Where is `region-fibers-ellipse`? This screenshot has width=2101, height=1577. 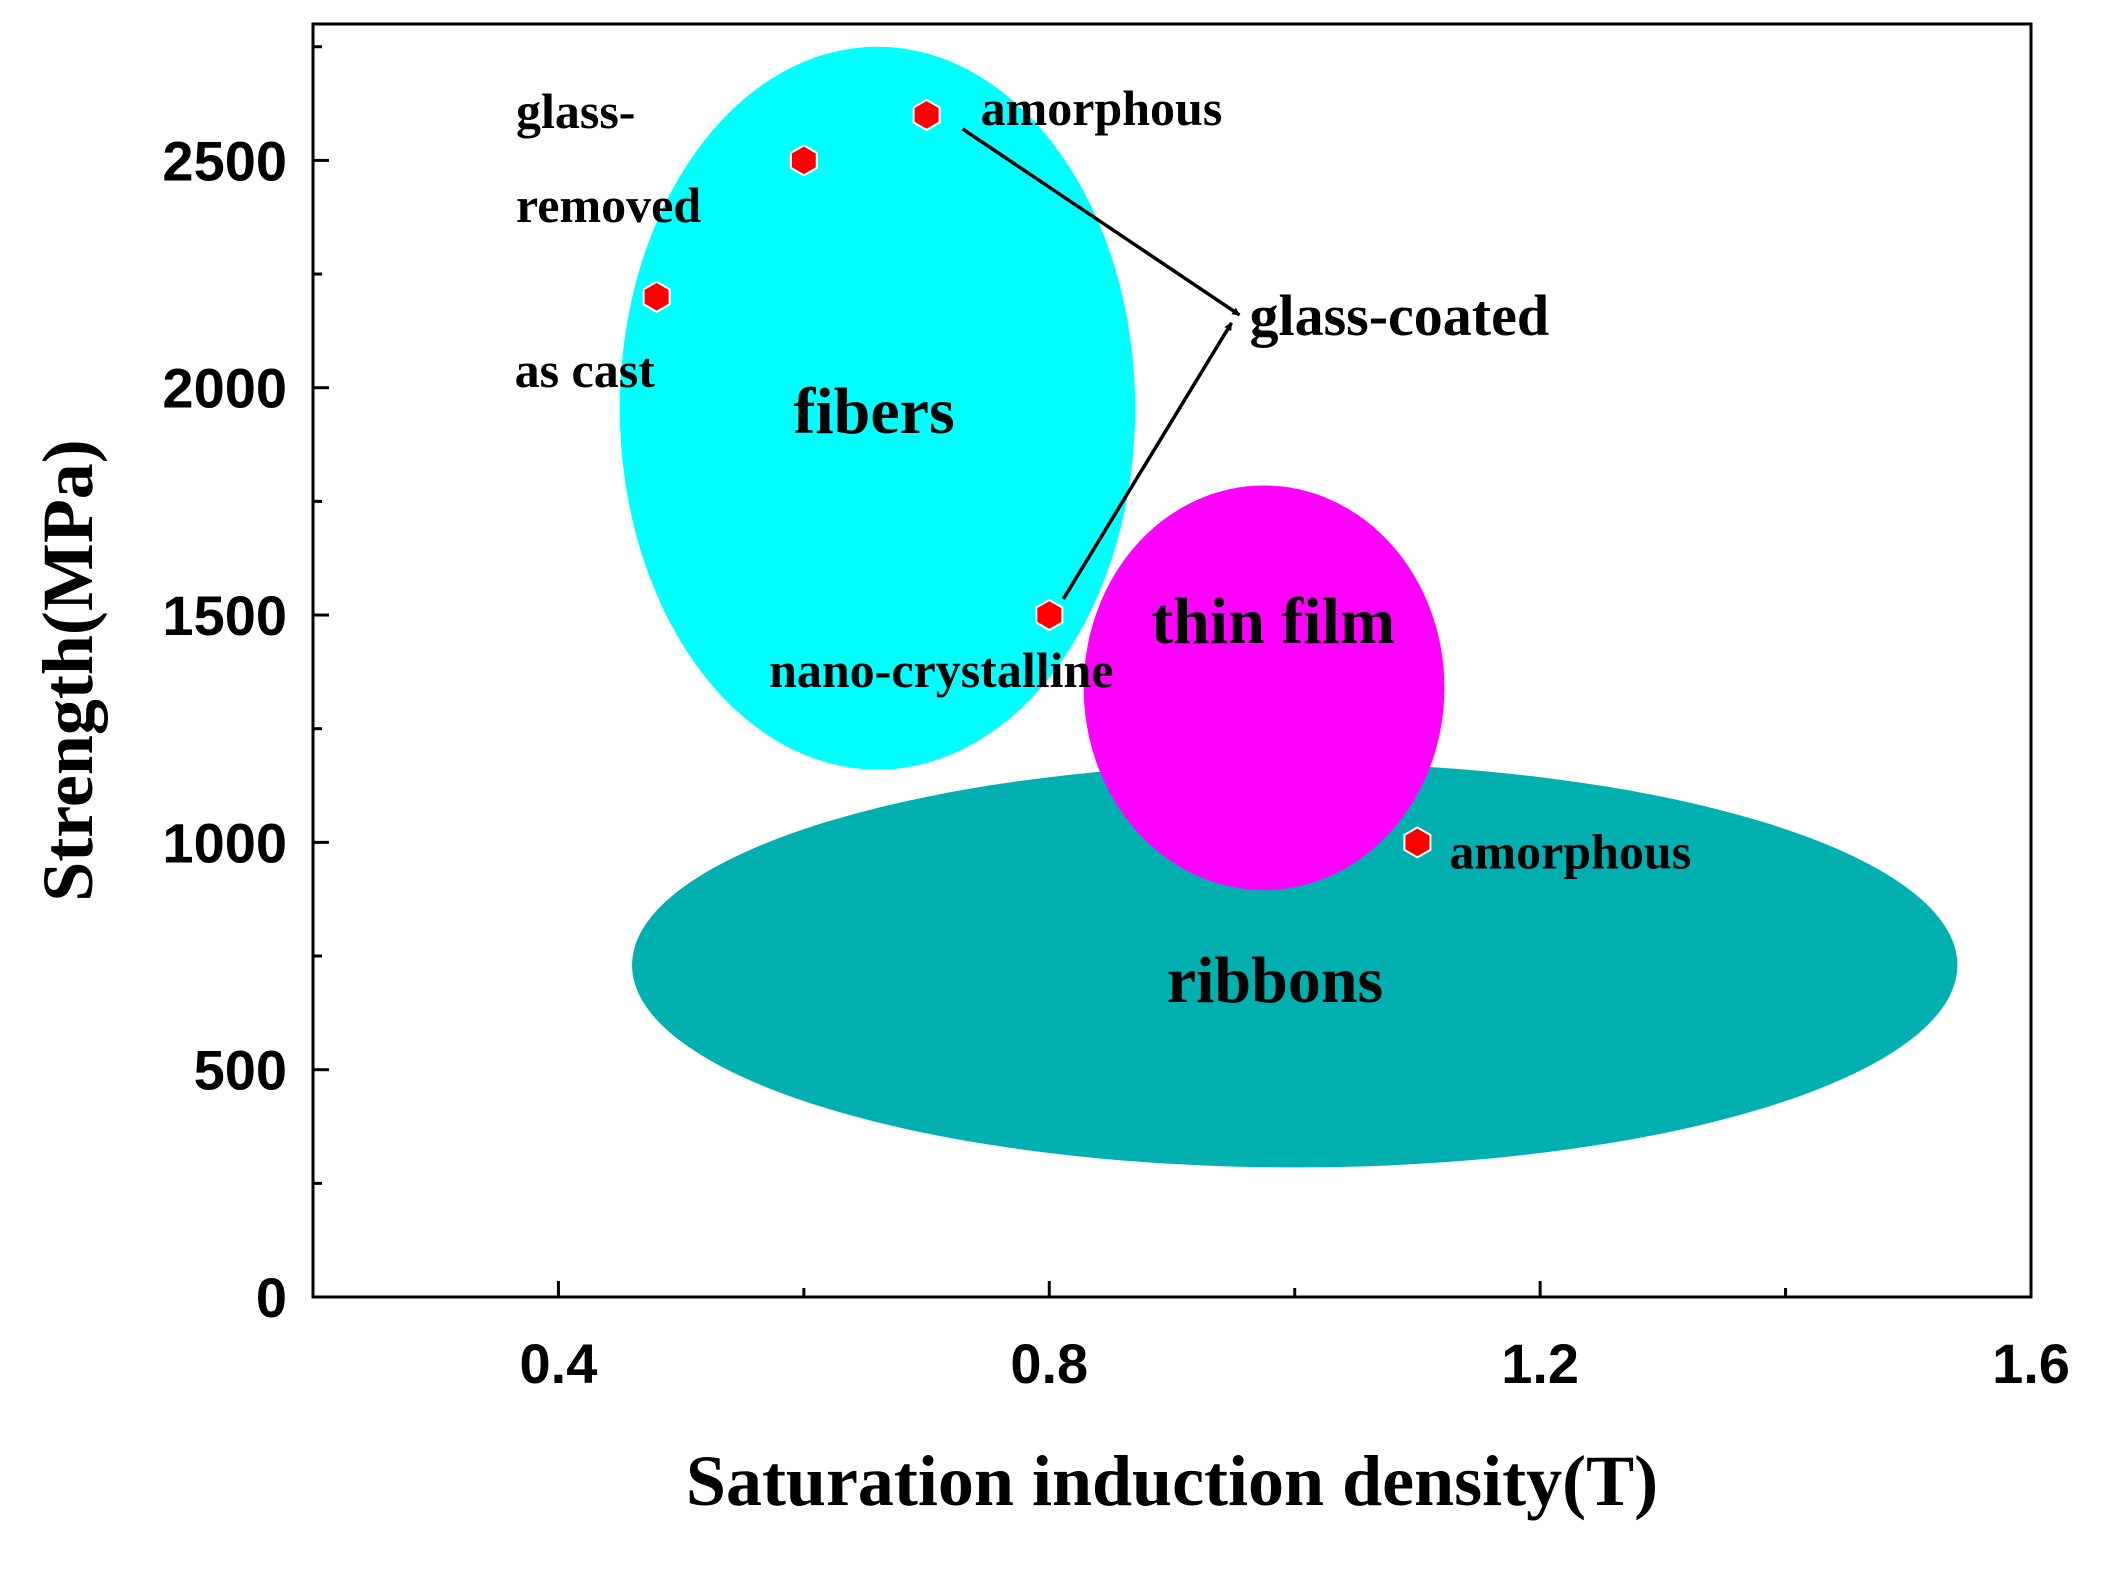
region-fibers-ellipse is located at coordinates (877, 408).